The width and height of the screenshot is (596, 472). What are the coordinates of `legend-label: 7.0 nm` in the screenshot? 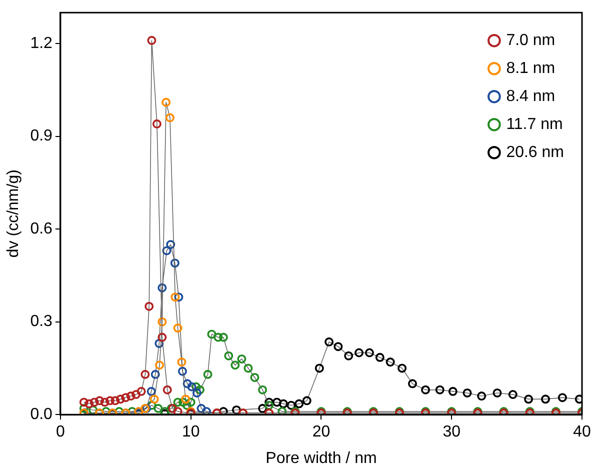 It's located at (531, 41).